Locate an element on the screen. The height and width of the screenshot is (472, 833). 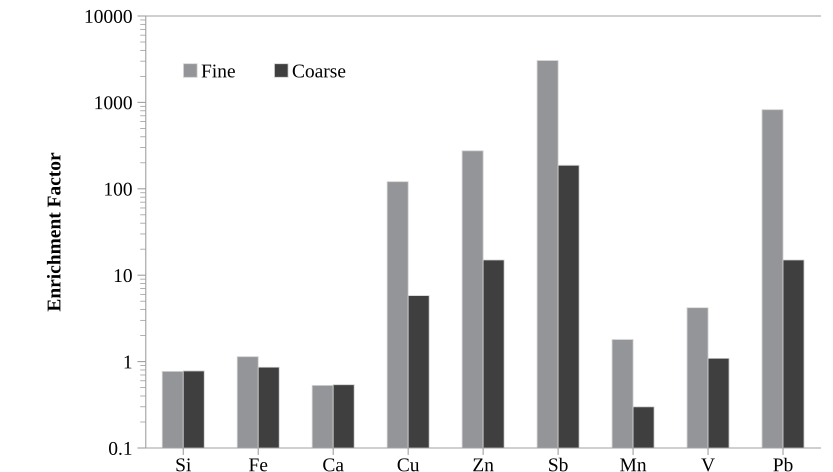
x-tick-label: Zn is located at coordinates (483, 465).